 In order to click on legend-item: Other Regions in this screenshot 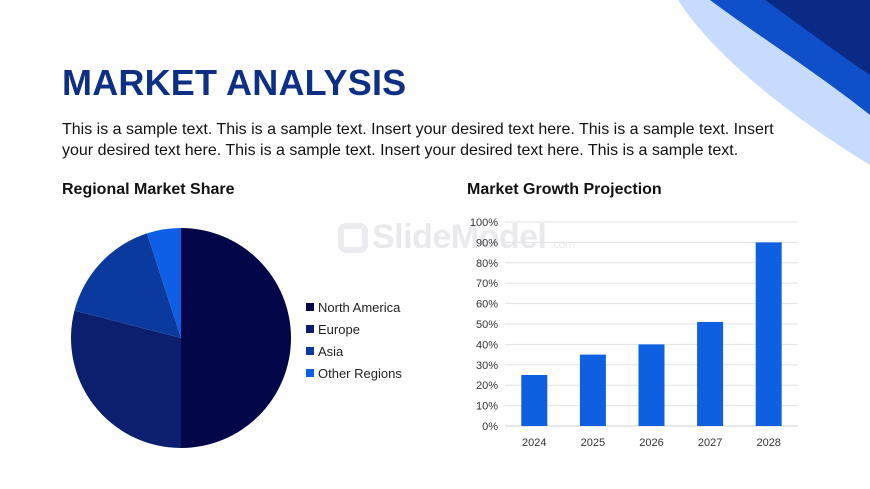, I will do `click(354, 373)`.